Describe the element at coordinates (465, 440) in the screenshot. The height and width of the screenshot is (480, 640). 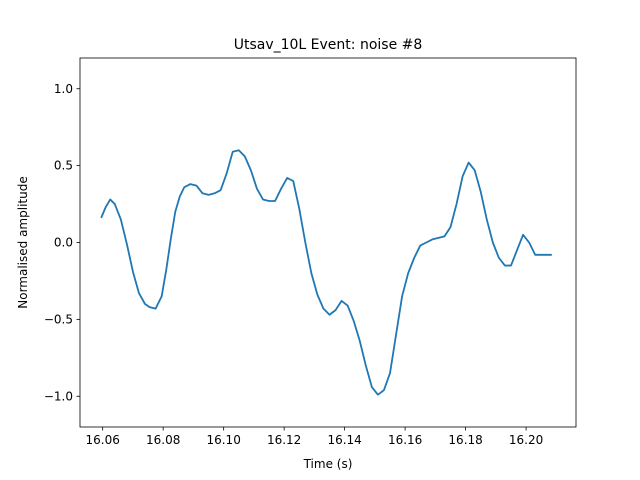
I see `x-tick-label: 16.18` at that location.